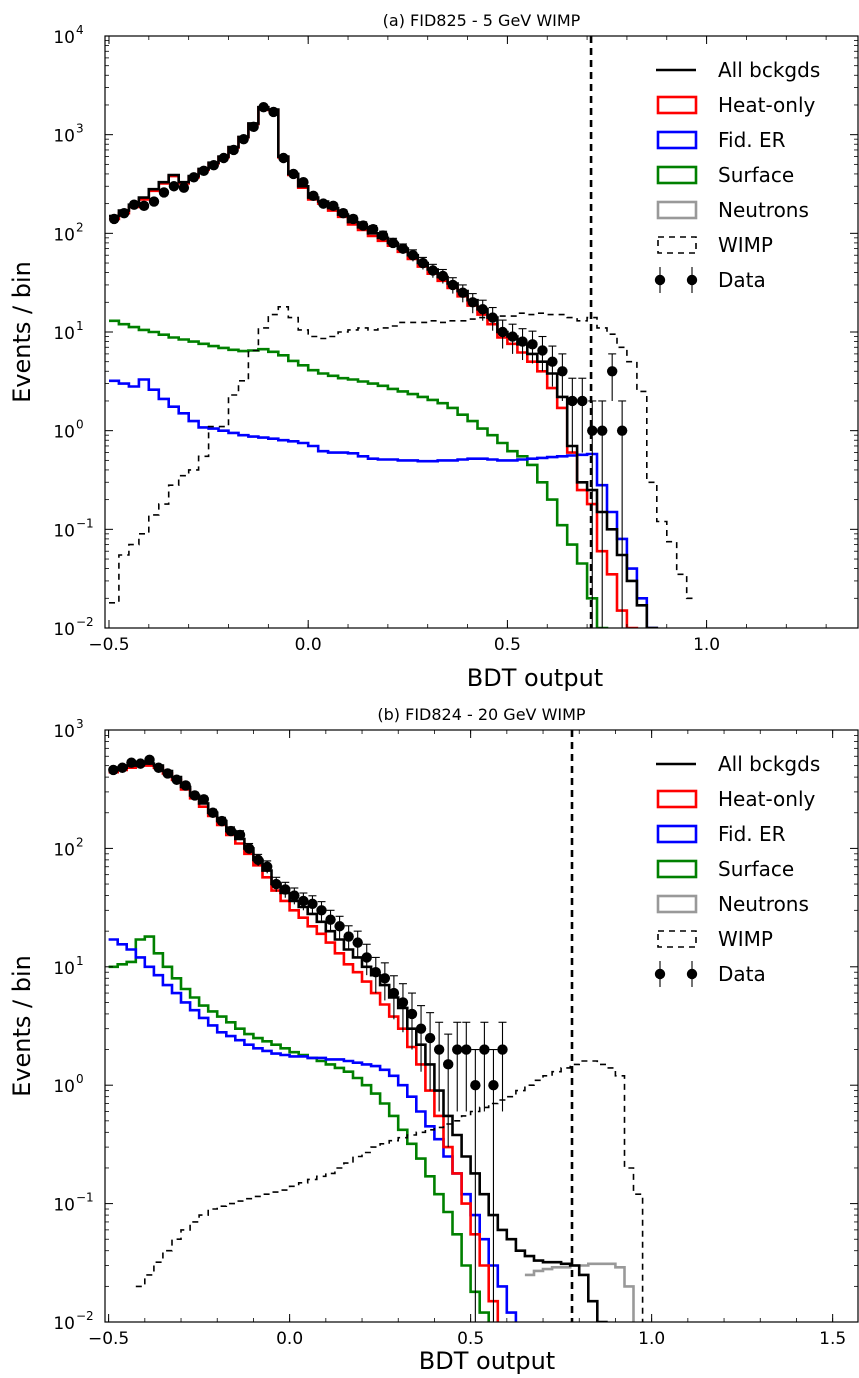 The image size is (859, 1378). I want to click on y-tick-exponent: 2, so click(80, 842).